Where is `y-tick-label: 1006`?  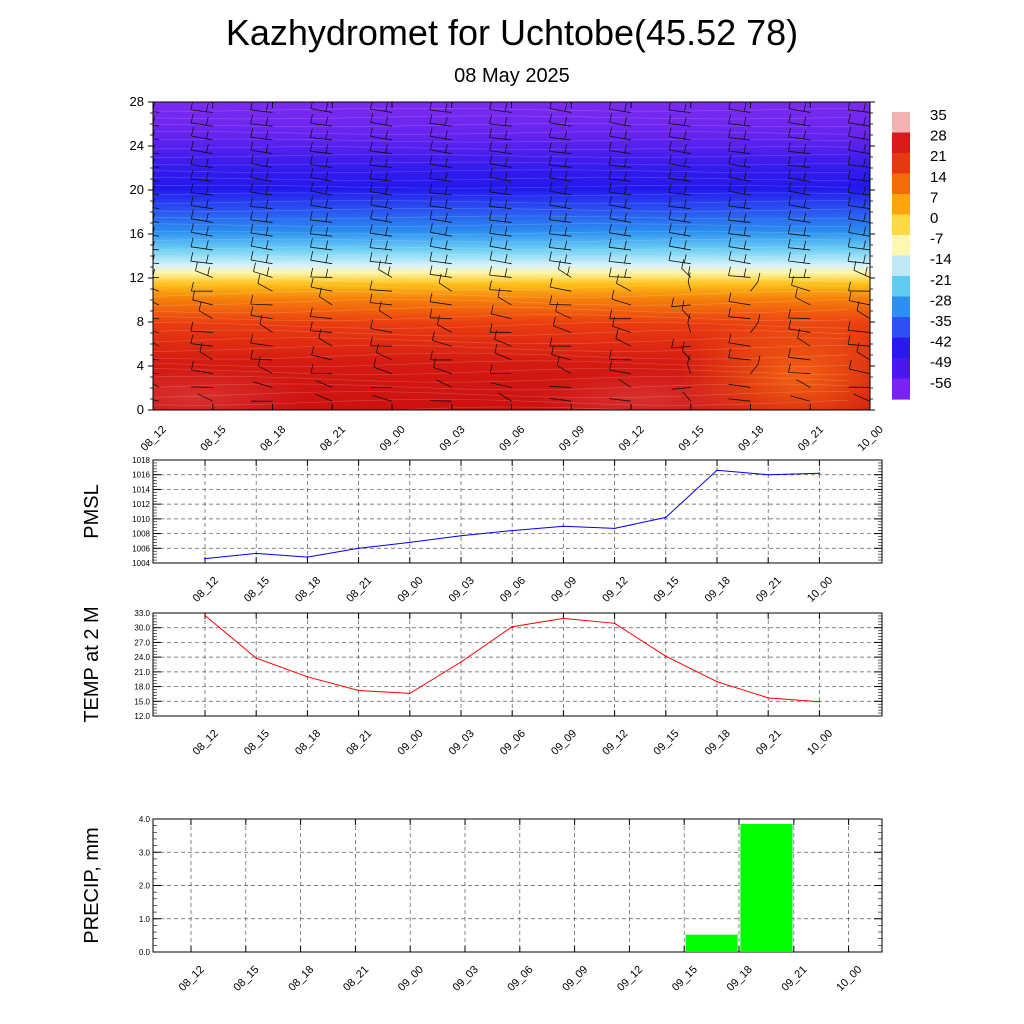
y-tick-label: 1006 is located at coordinates (141, 548).